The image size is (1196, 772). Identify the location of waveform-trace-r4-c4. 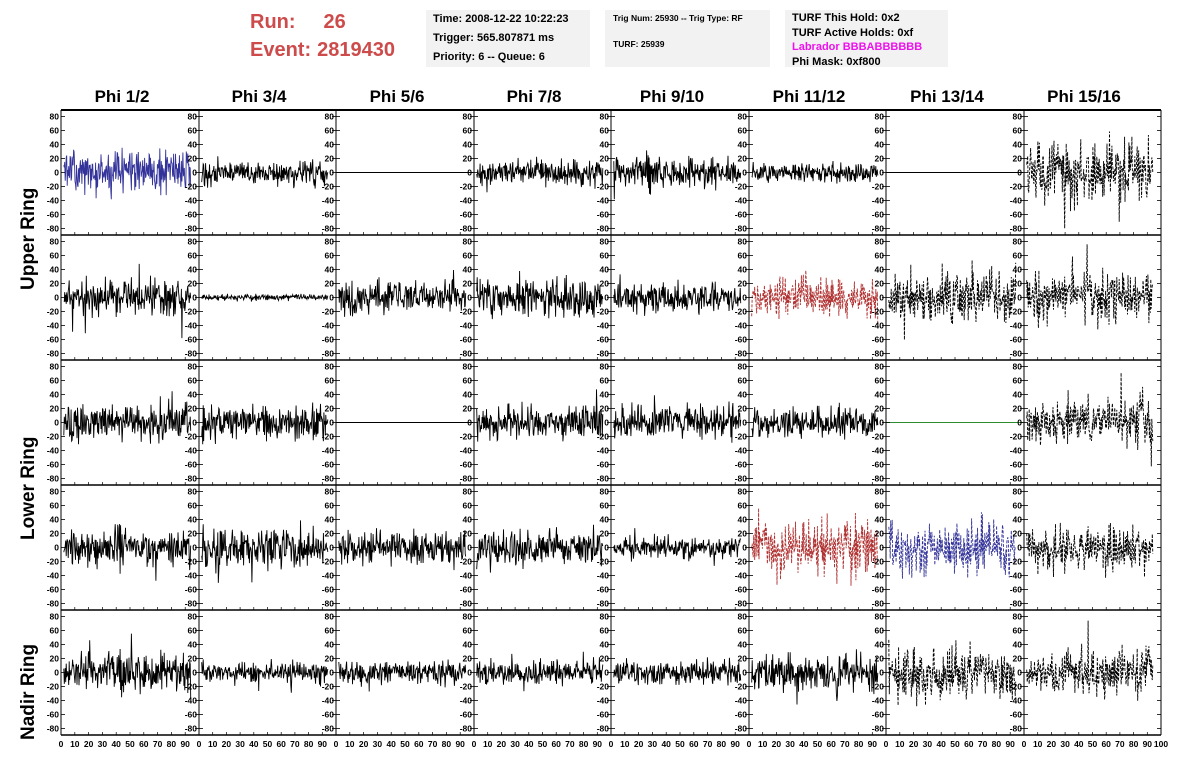
(677, 671).